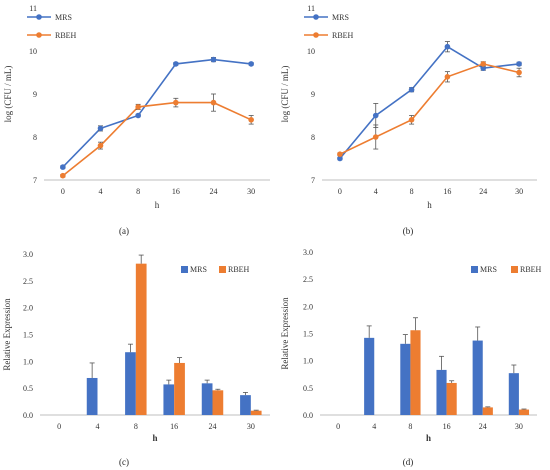 Image resolution: width=550 pixels, height=470 pixels. I want to click on series-line-rbeh, so click(157, 139).